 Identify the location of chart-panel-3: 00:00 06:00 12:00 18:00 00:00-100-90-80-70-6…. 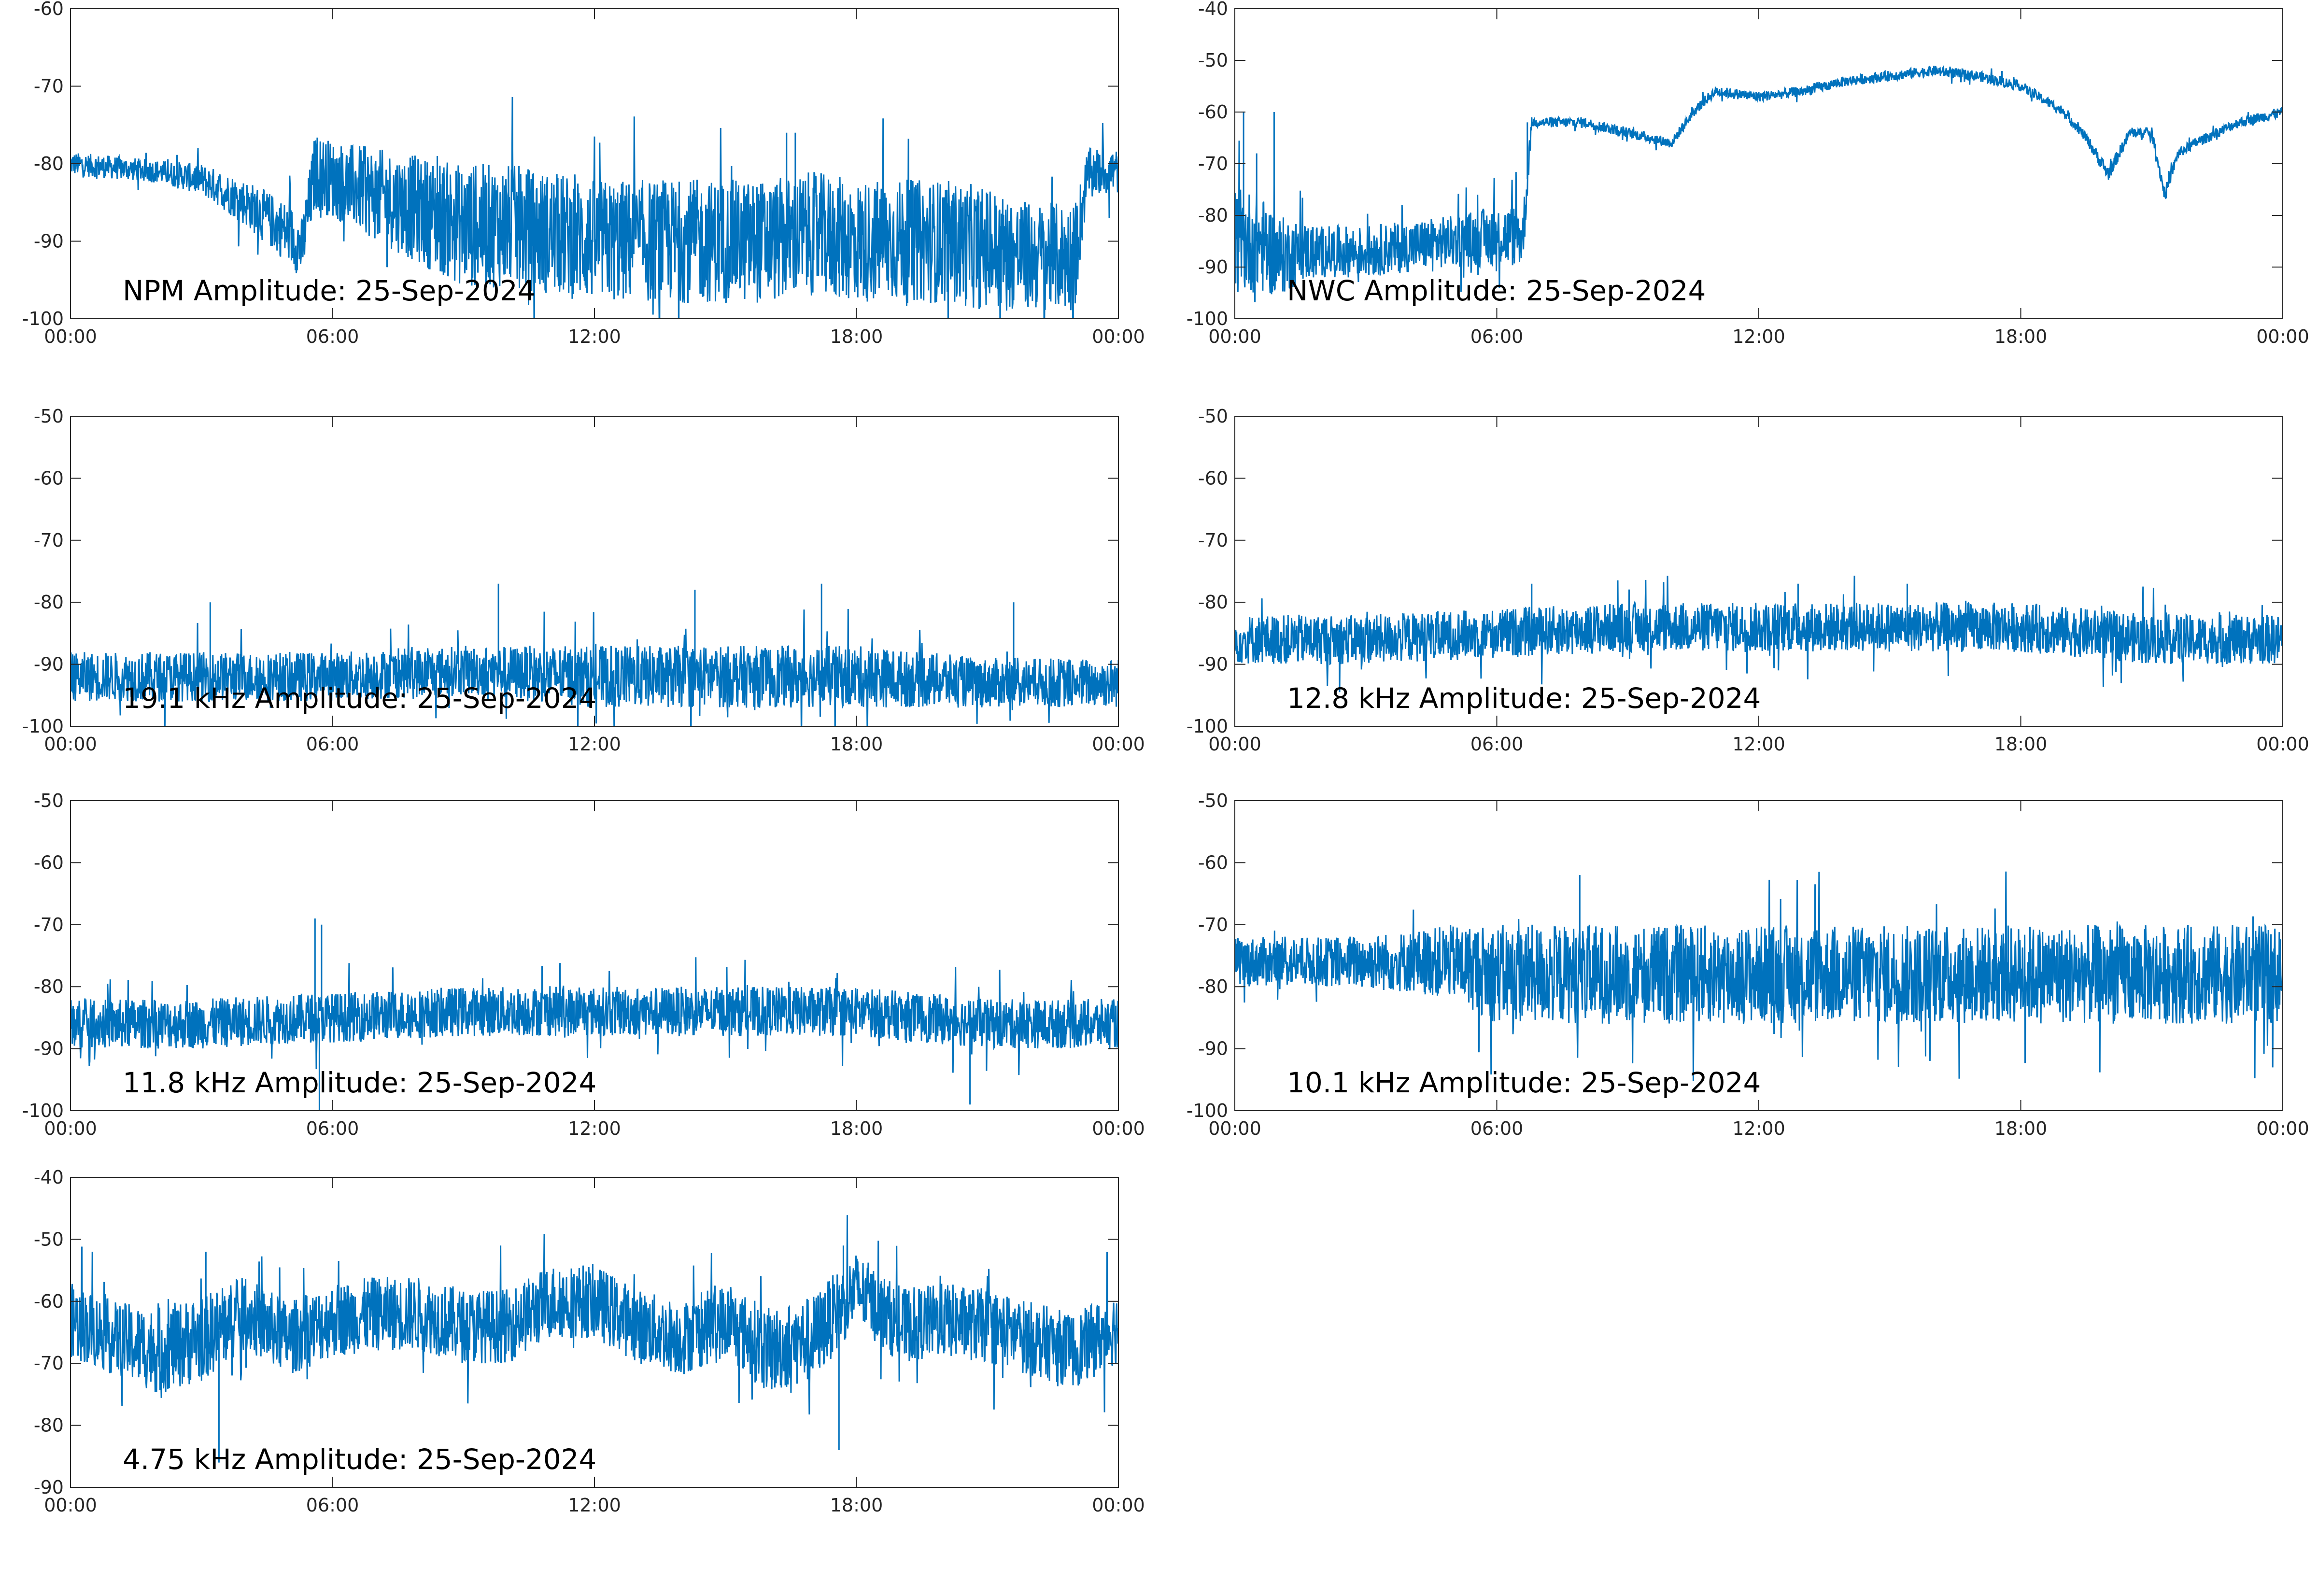
(583, 580).